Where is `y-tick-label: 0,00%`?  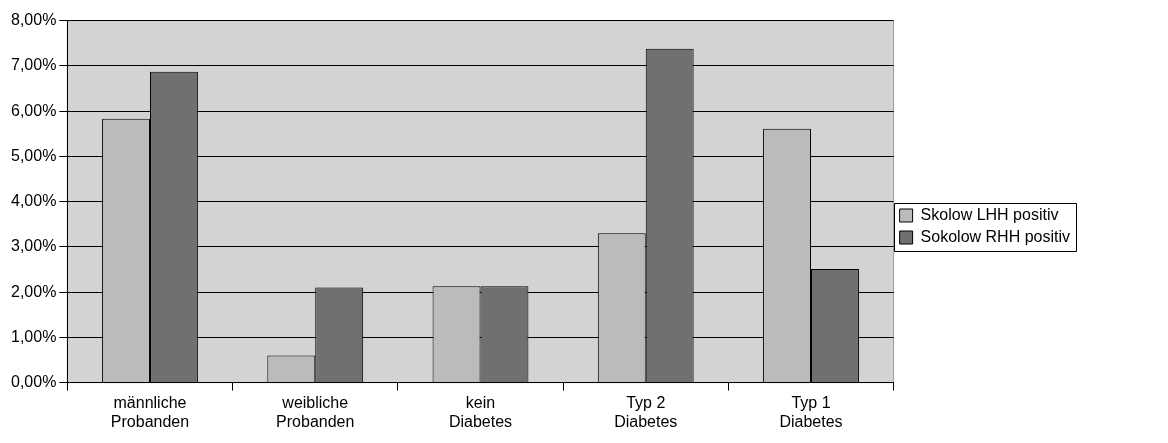 y-tick-label: 0,00% is located at coordinates (33, 382).